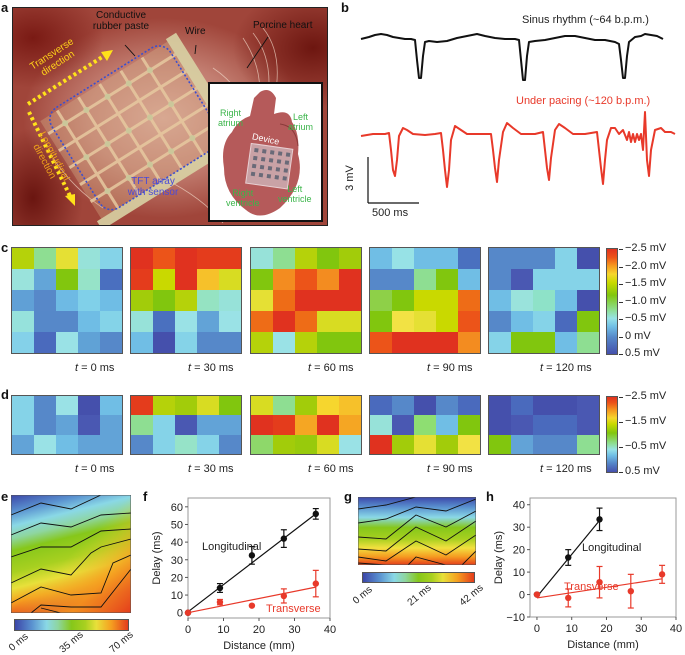 Image resolution: width=685 pixels, height=655 pixels. Describe the element at coordinates (611, 548) in the screenshot. I see `series-label-longitudinal: Longitudinal` at that location.